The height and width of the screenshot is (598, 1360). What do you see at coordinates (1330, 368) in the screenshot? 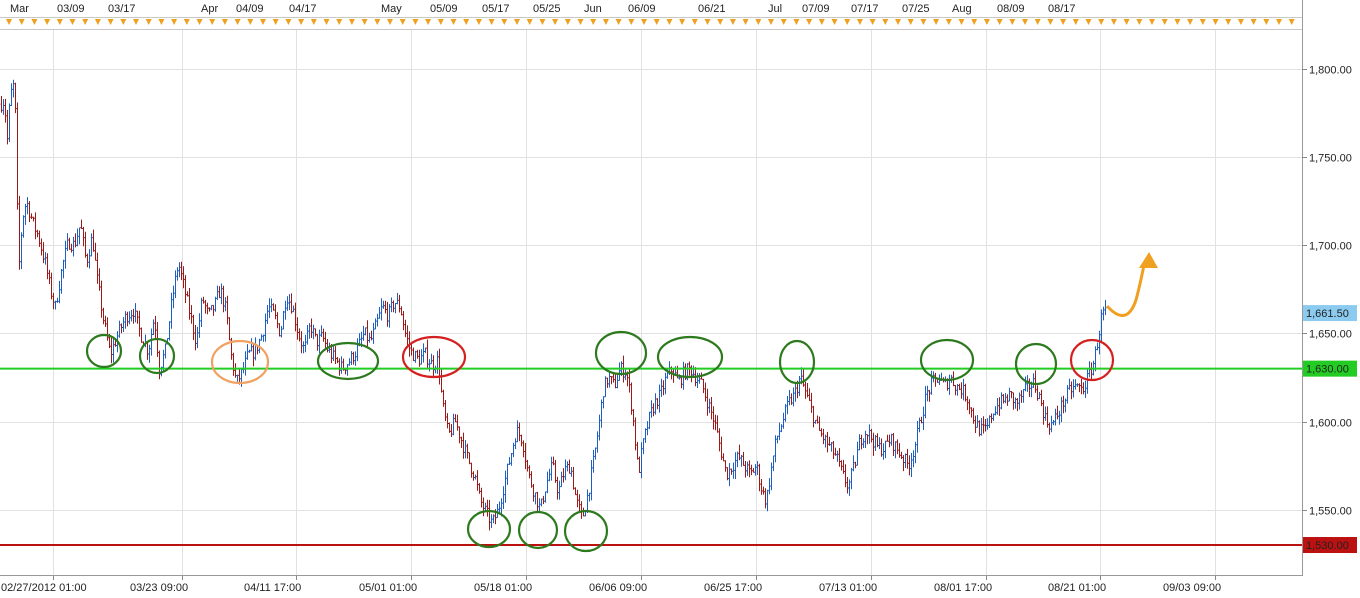
I see `resistance-tag: 1,630.00` at bounding box center [1330, 368].